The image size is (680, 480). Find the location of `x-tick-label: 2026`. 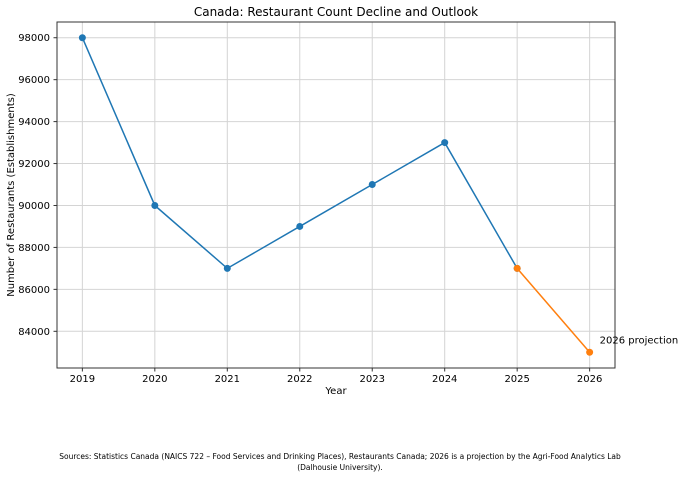

x-tick-label: 2026 is located at coordinates (589, 379).